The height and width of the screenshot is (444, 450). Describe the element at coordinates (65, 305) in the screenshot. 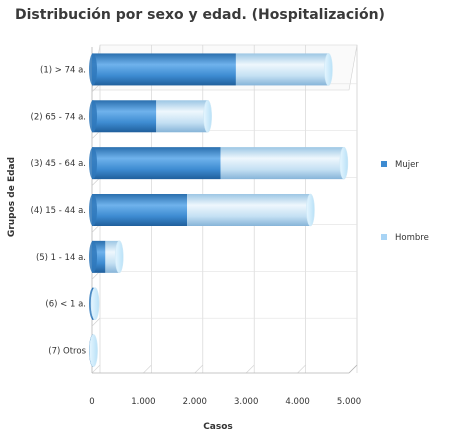

I see `y-tick-label: (6) < 1 a.` at that location.